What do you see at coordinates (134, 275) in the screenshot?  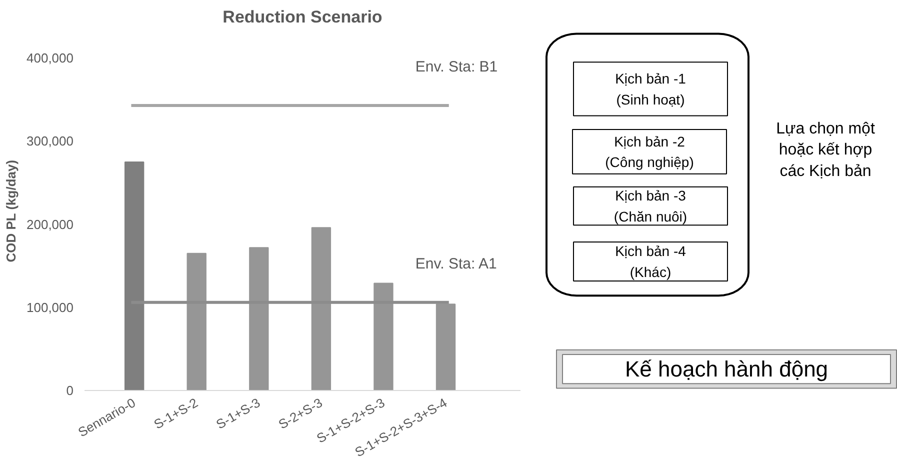 I see `bar` at bounding box center [134, 275].